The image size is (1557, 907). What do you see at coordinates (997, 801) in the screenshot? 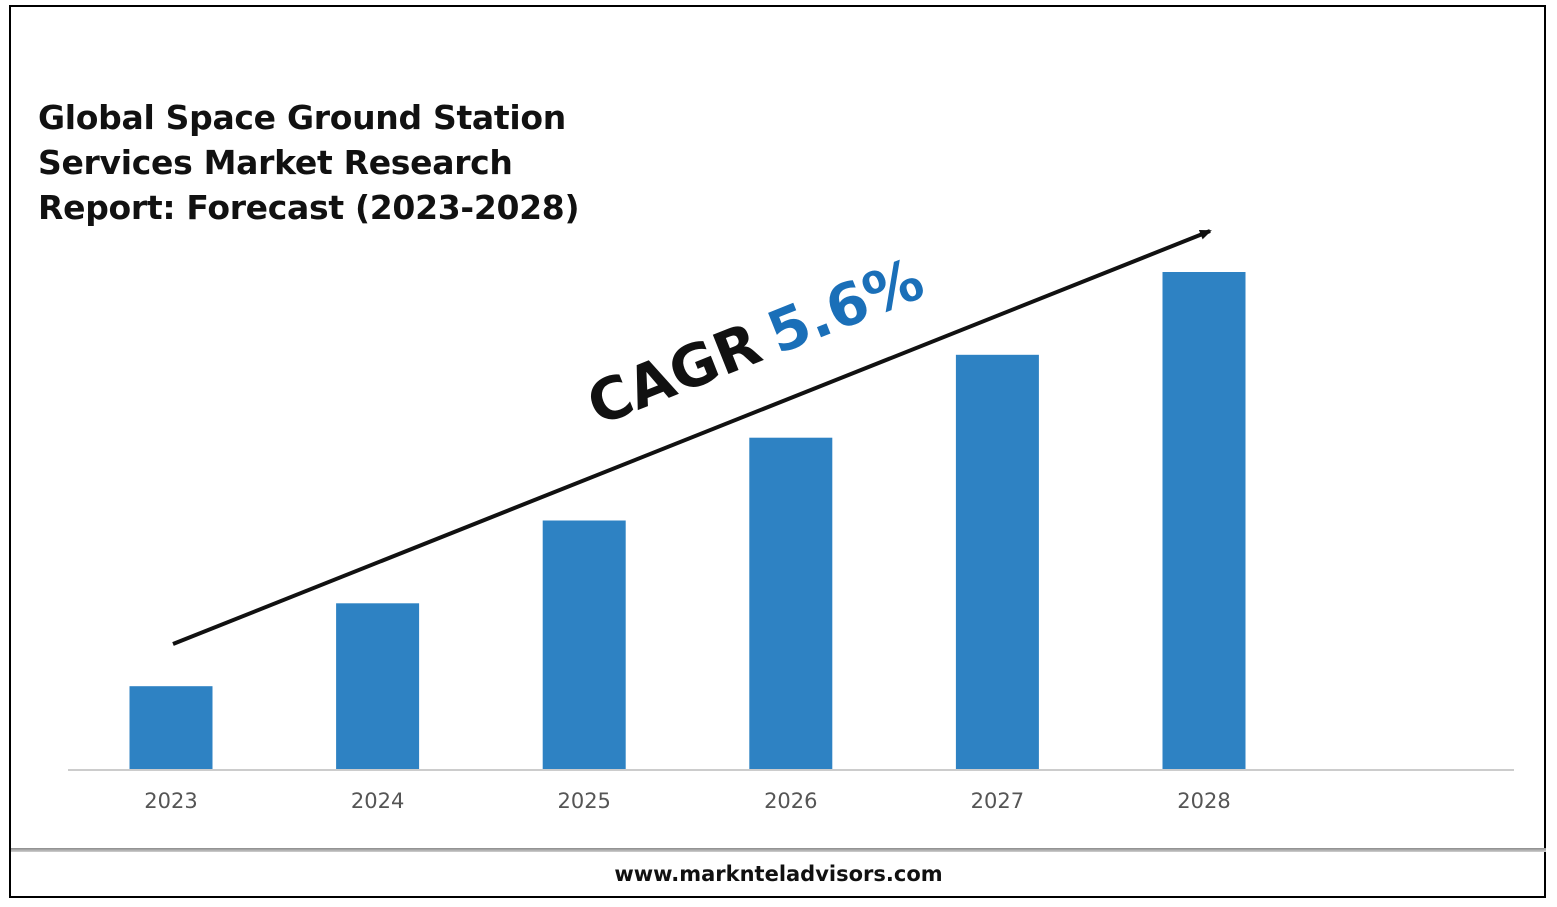
I see `x-tick-label-2027: 2027` at bounding box center [997, 801].